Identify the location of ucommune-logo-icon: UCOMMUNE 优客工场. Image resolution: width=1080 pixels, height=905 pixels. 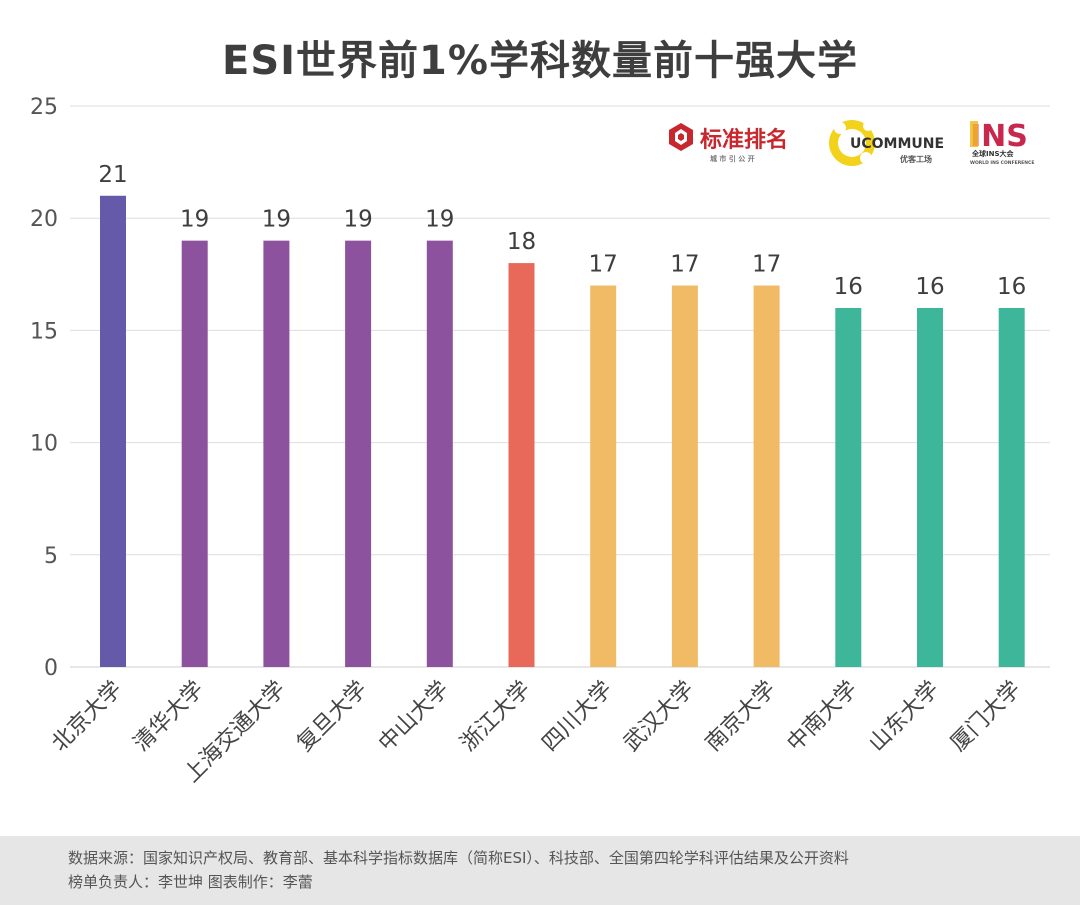
(886, 143).